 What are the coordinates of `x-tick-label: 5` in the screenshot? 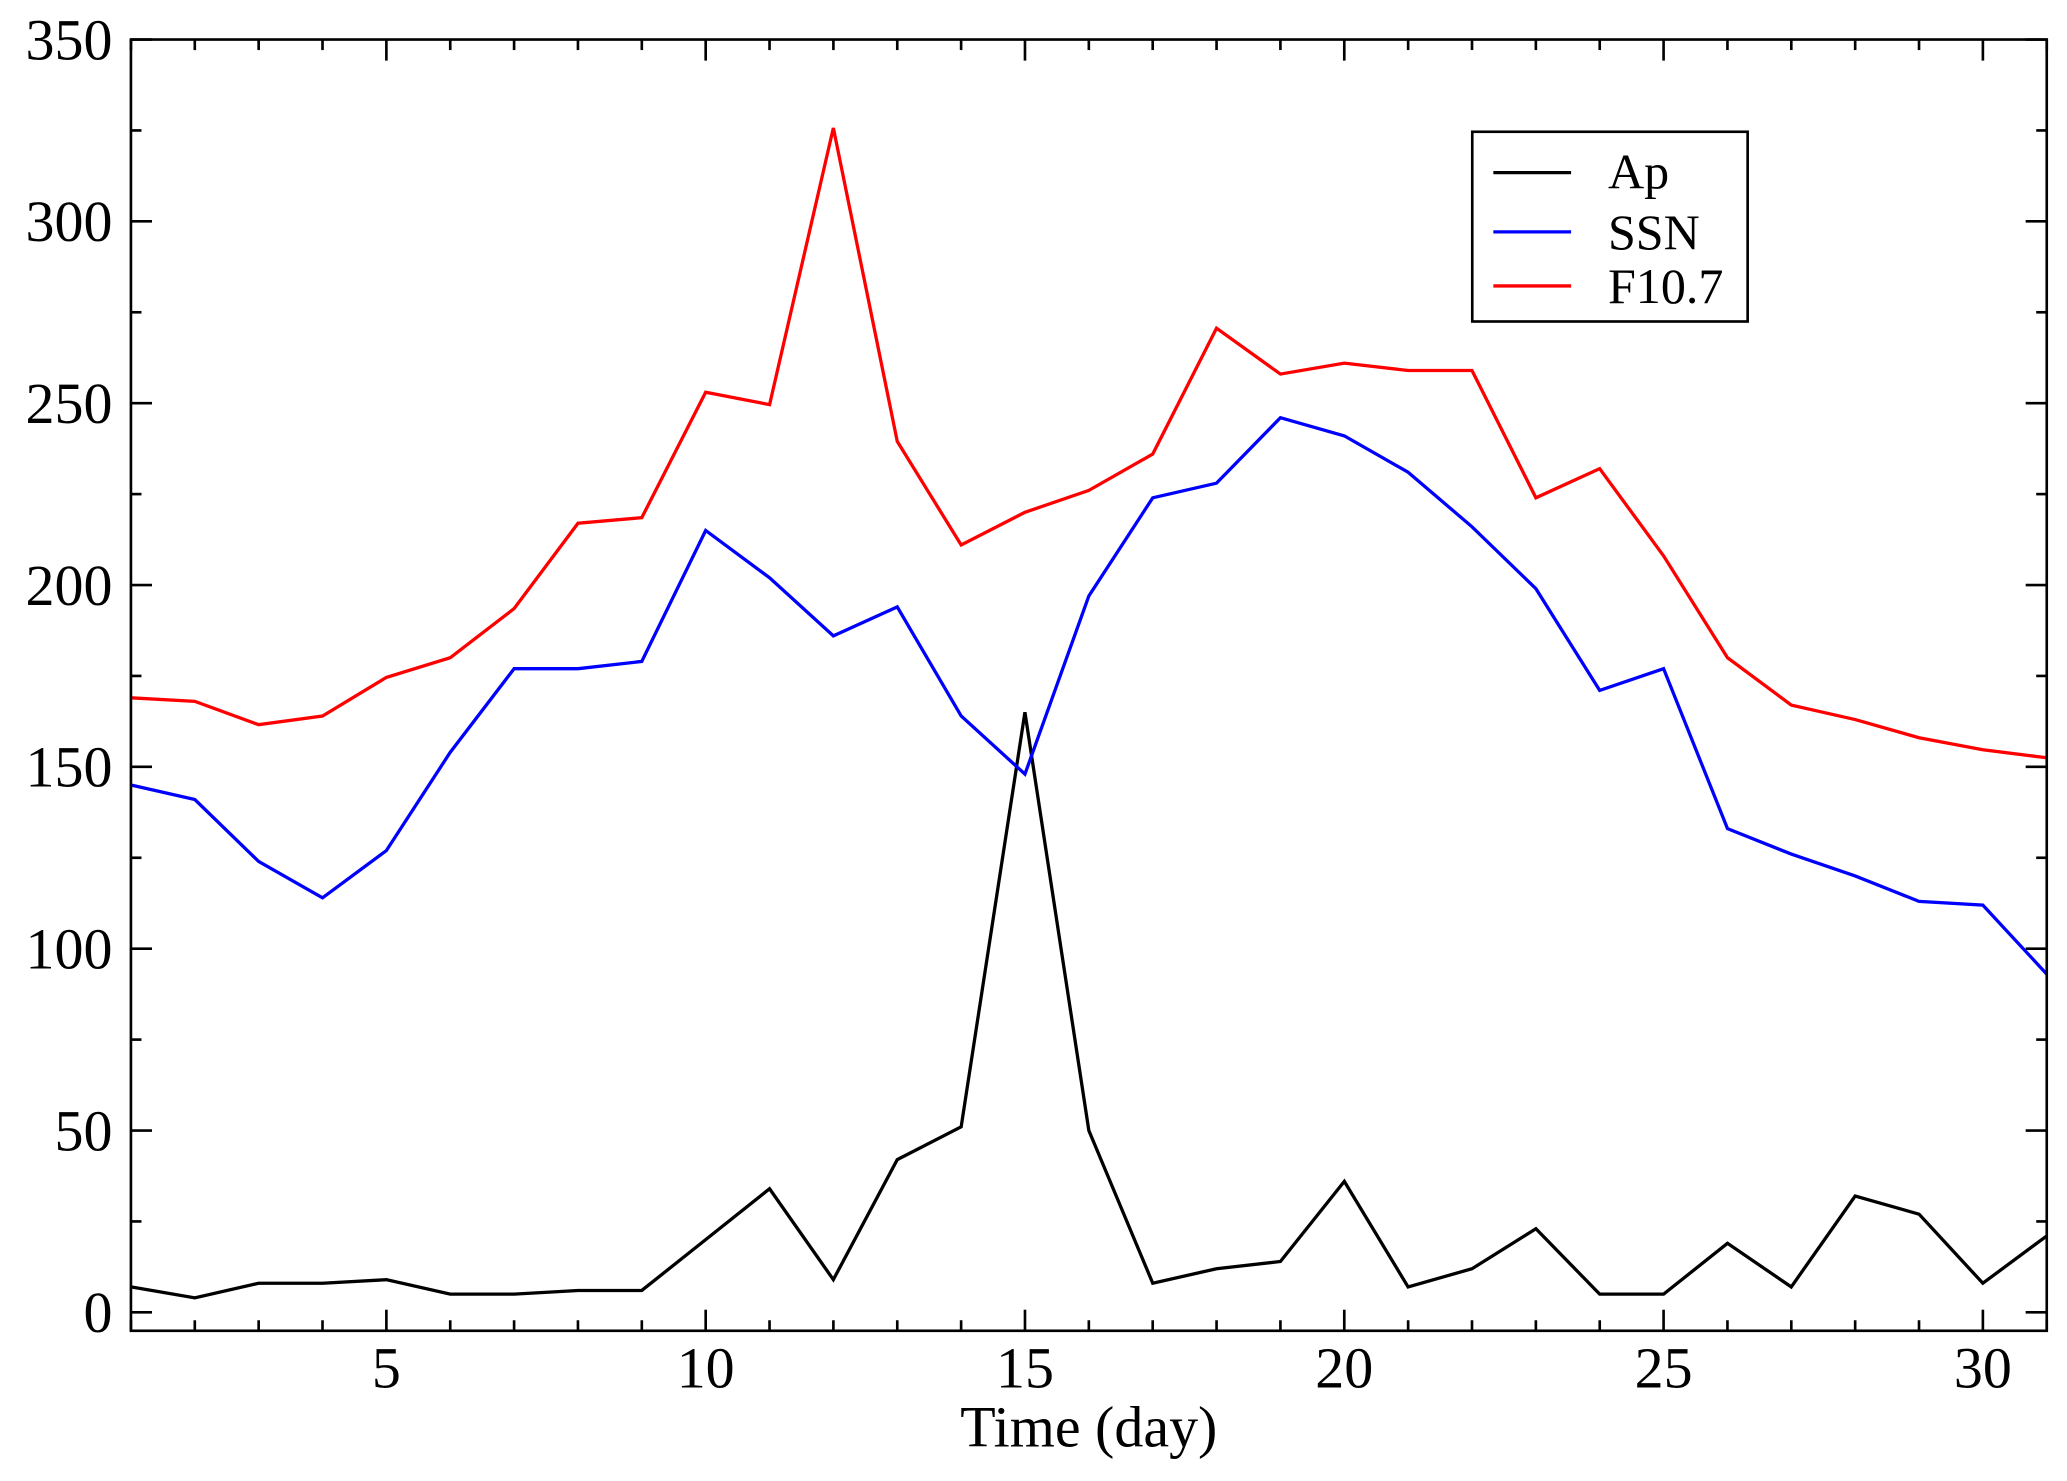 It's located at (386, 1367).